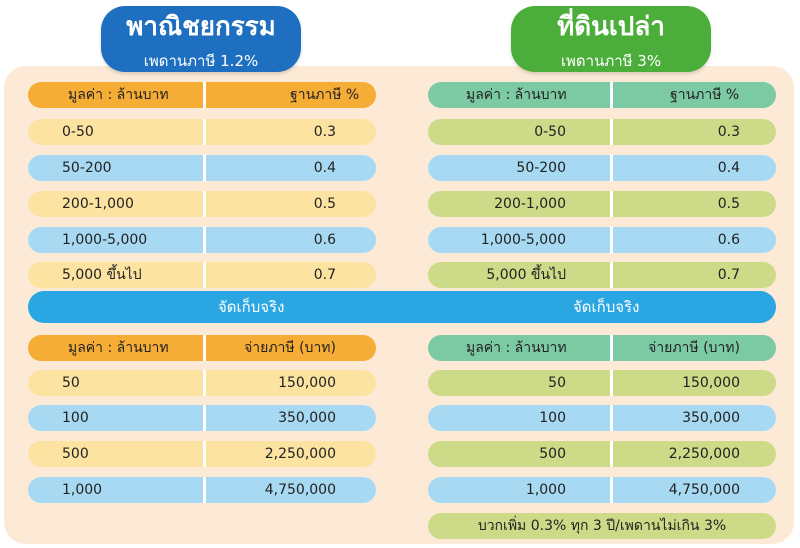 This screenshot has width=800, height=548. I want to click on vacant-land-tab: ที่ดินเปล่า เพดานภาษี 3%, so click(611, 39).